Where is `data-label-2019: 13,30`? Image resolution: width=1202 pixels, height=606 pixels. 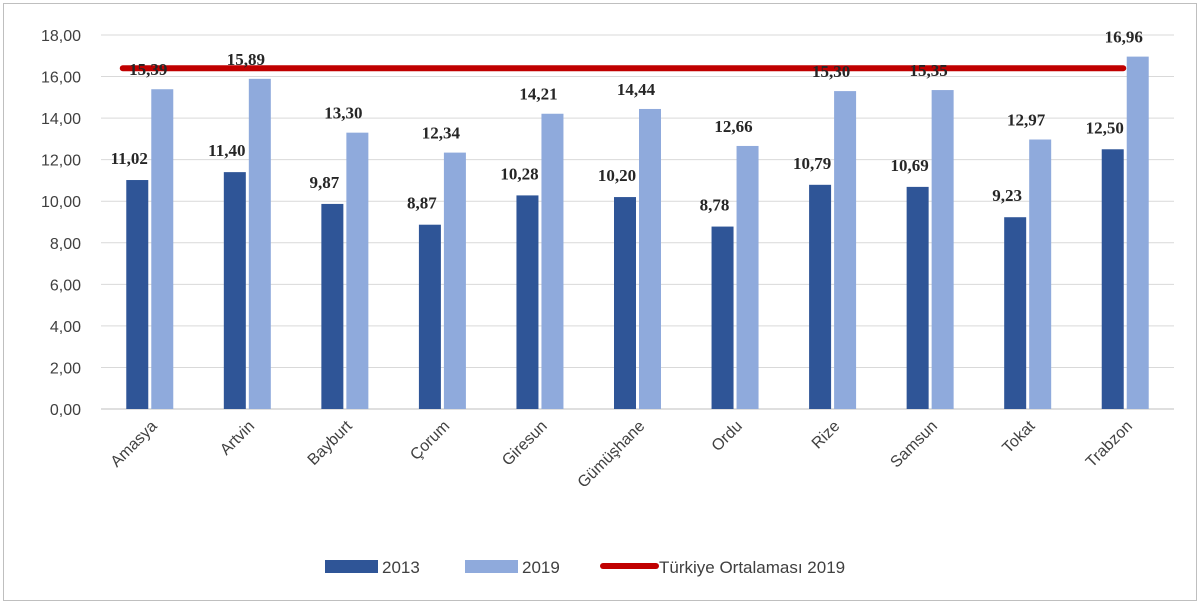 data-label-2019: 13,30 is located at coordinates (343, 113).